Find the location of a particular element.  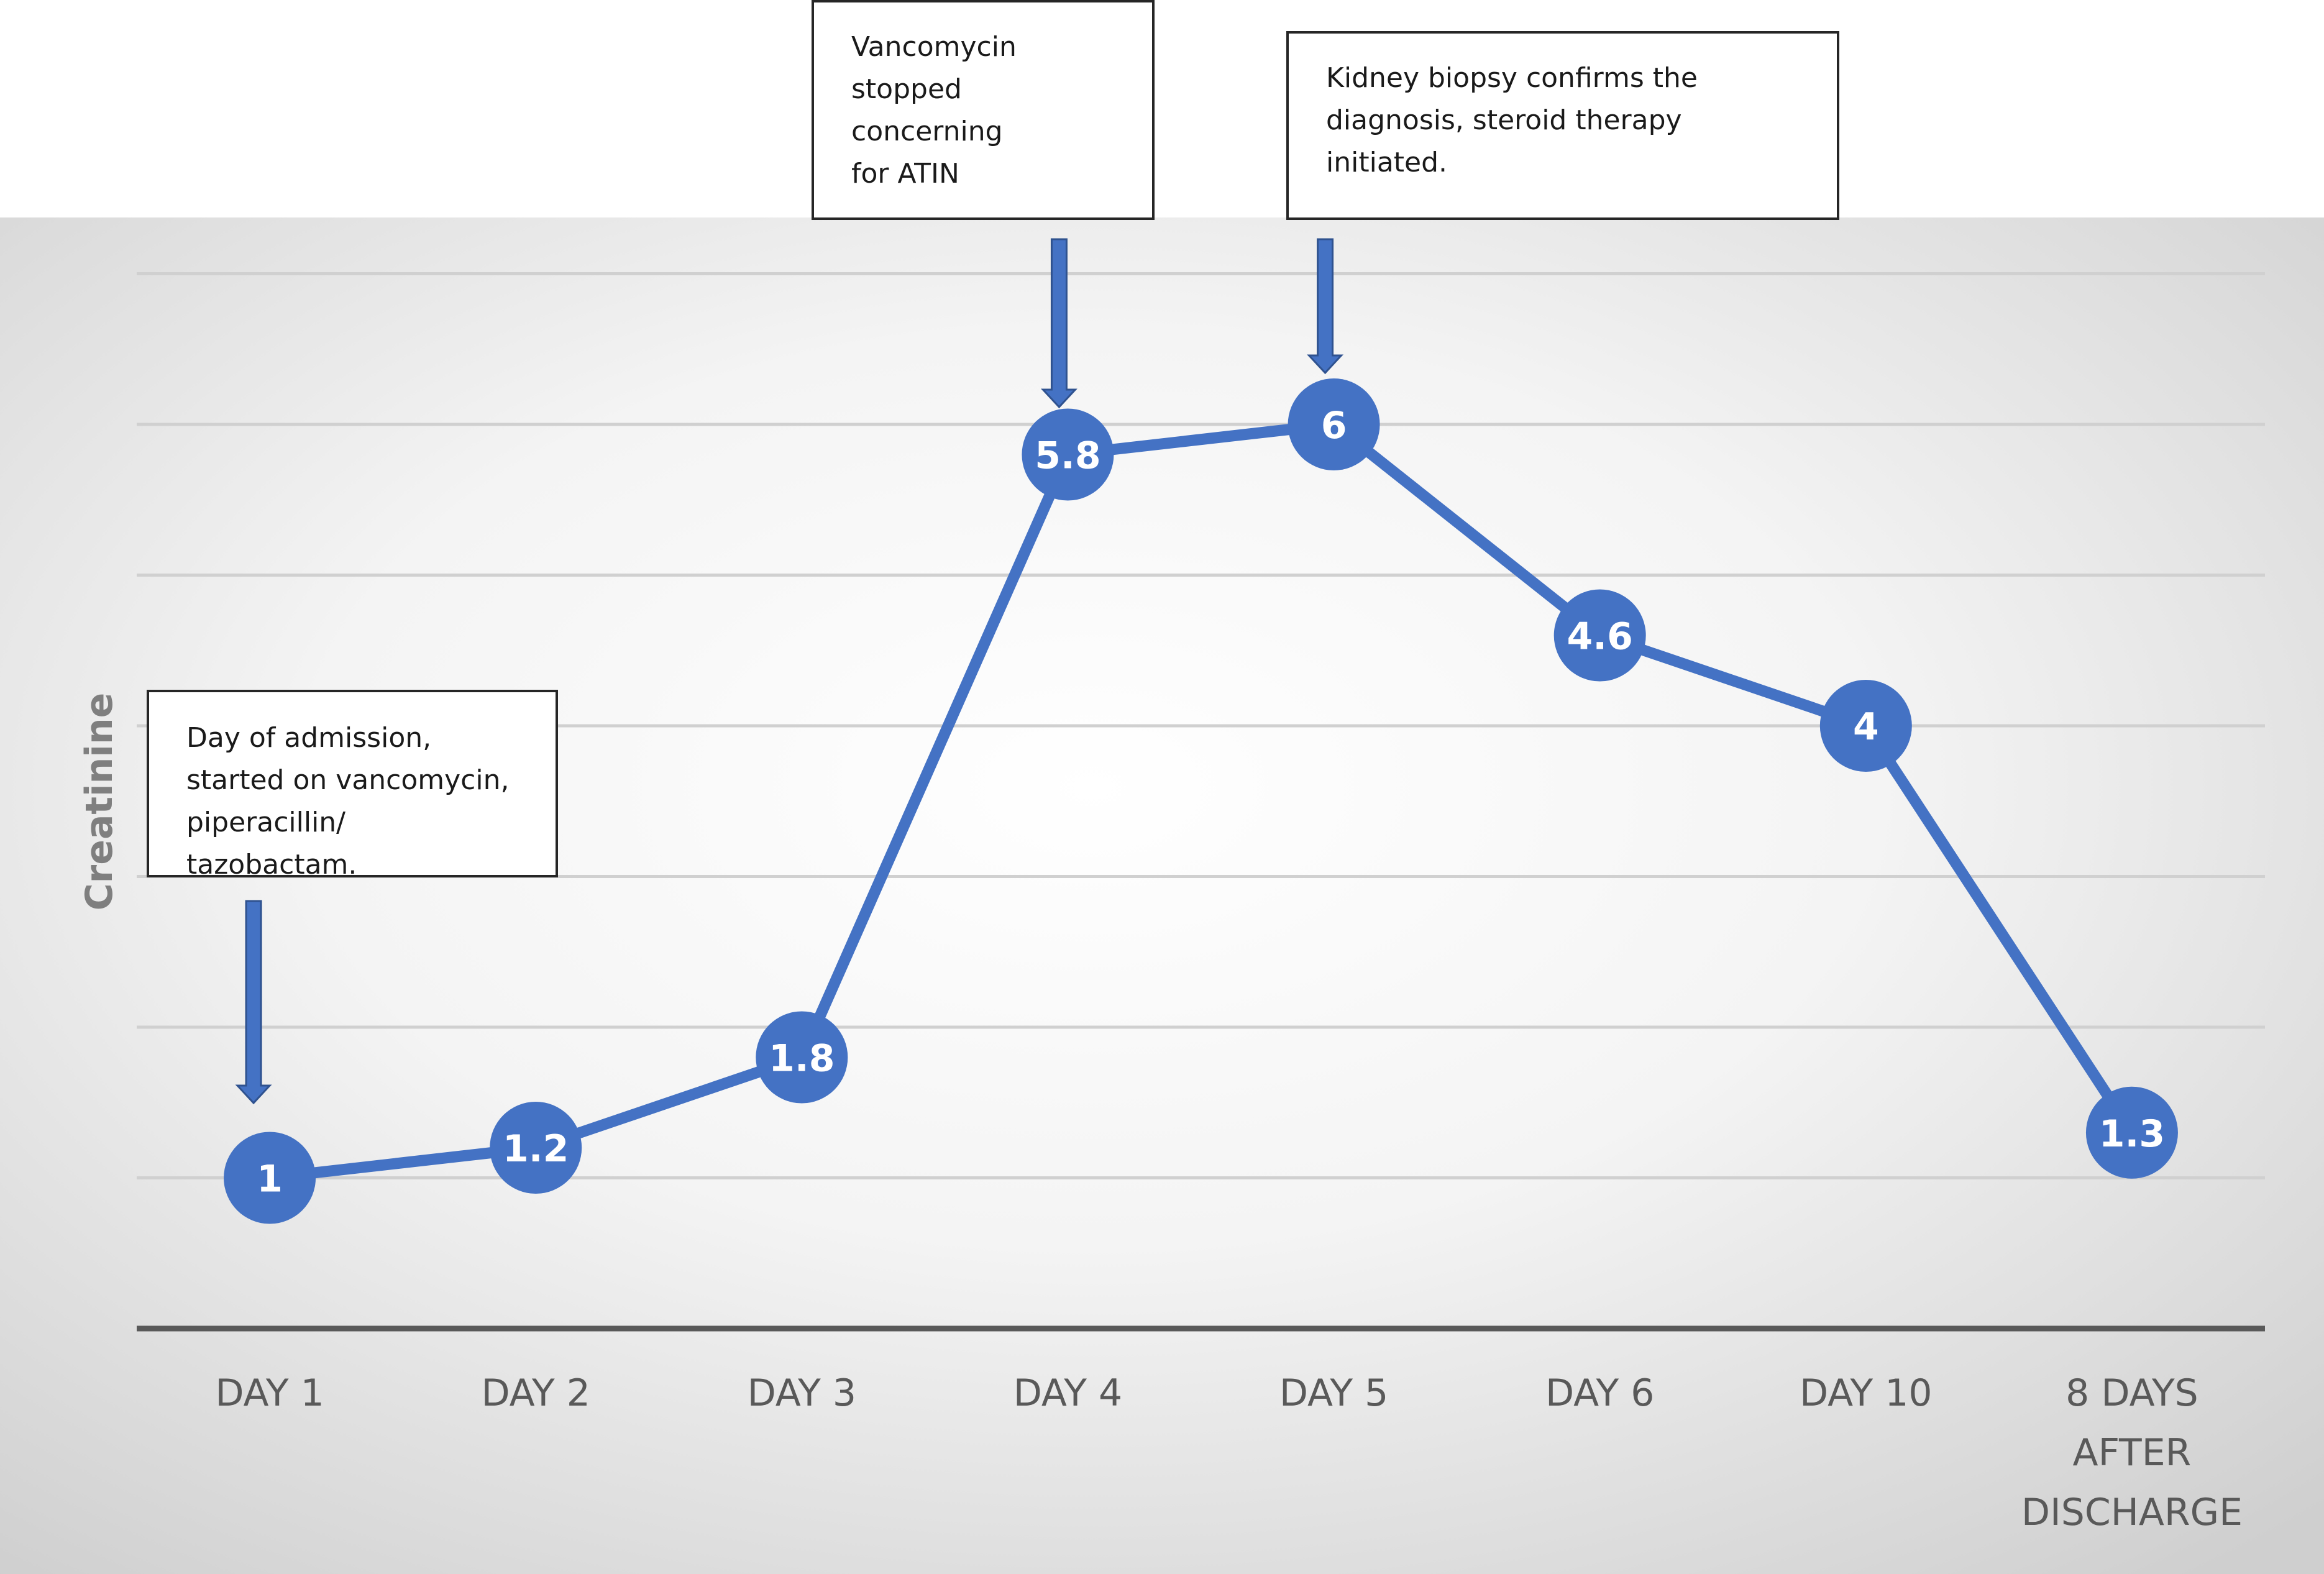

x-tick-label-line: DAY 4 is located at coordinates (1067, 1393).